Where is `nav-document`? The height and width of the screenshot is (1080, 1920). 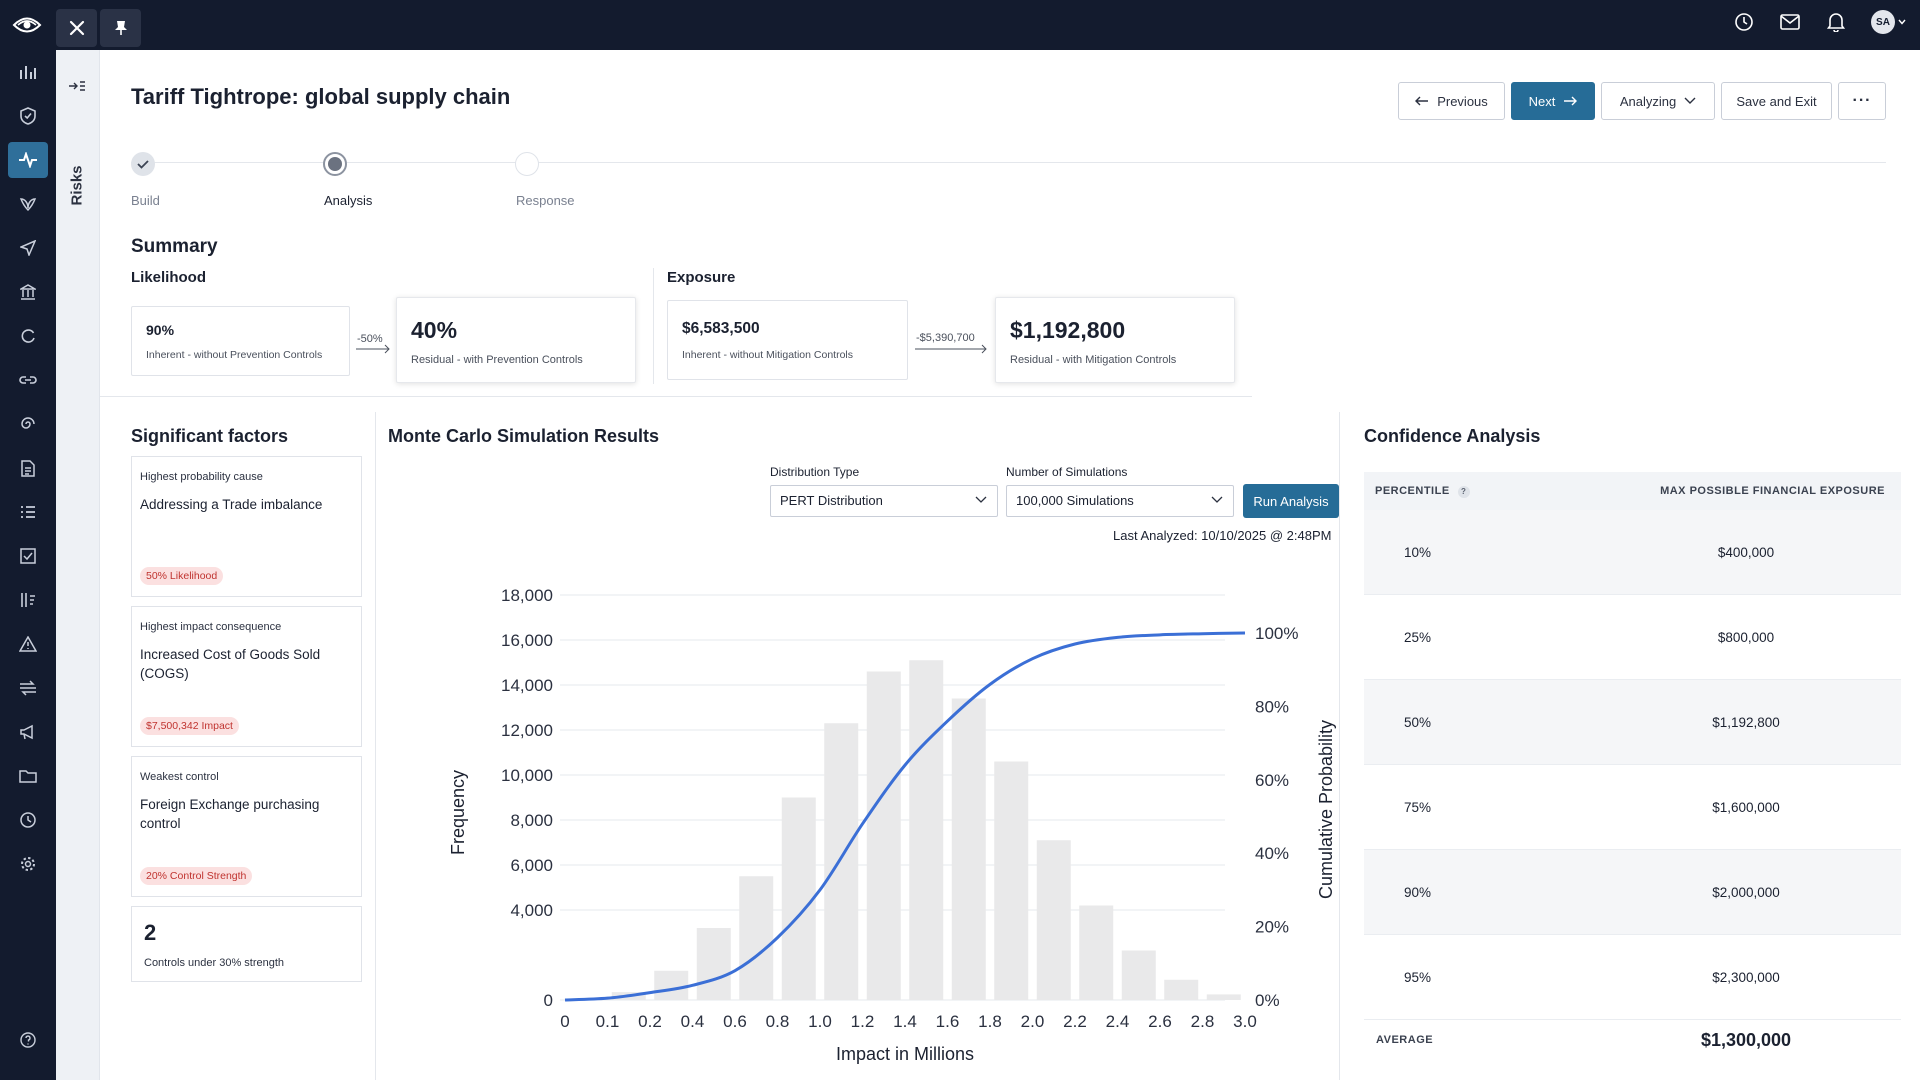
nav-document is located at coordinates (28, 468).